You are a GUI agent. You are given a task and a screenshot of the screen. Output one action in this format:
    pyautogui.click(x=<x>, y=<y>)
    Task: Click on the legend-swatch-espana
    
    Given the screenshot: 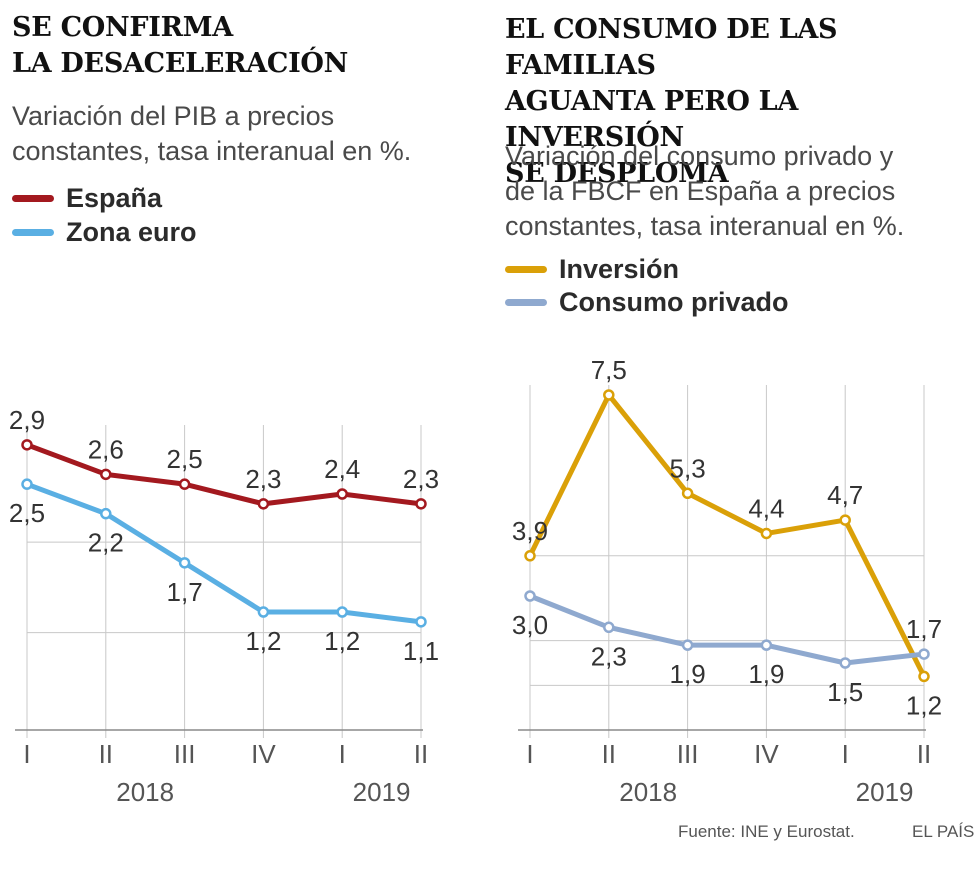 What is the action you would take?
    pyautogui.click(x=33, y=198)
    